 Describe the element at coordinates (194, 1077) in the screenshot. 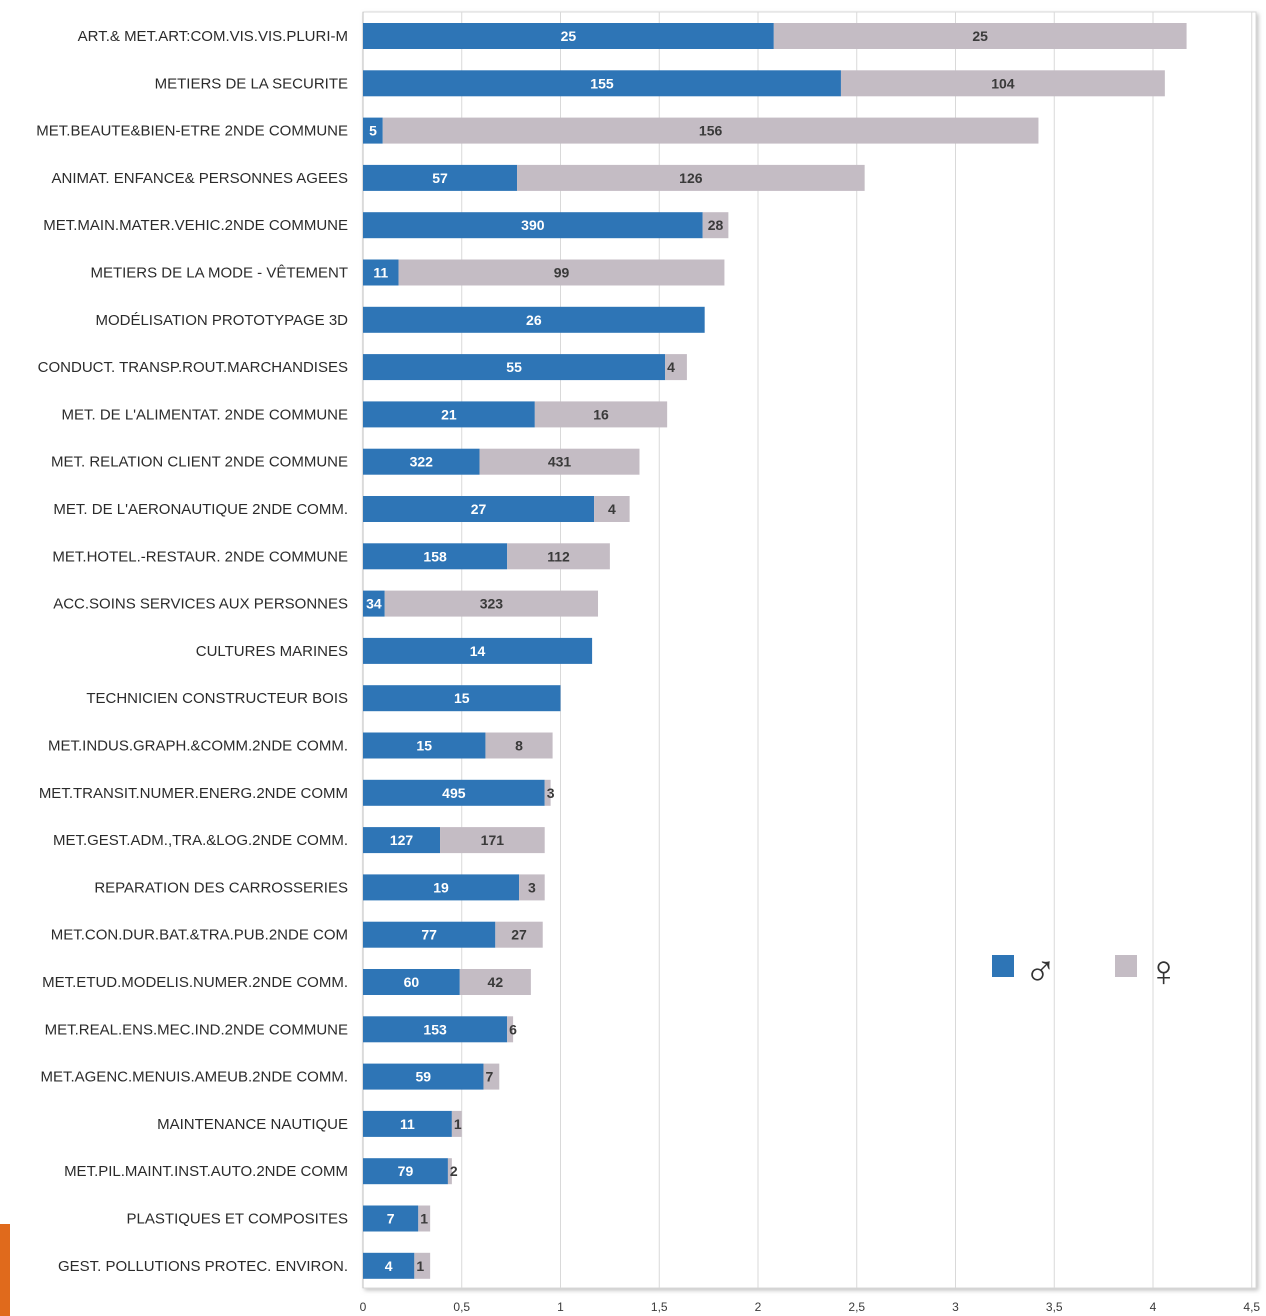

I see `category-label: MET.AGENC.MENUIS.AMEUB.2NDE COMM.` at that location.